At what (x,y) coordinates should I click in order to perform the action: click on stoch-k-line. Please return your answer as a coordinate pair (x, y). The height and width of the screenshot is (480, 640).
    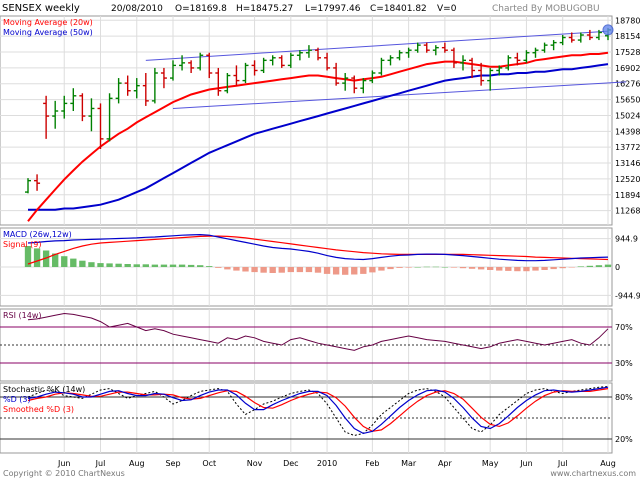
    Looking at the image, I should click on (318, 411).